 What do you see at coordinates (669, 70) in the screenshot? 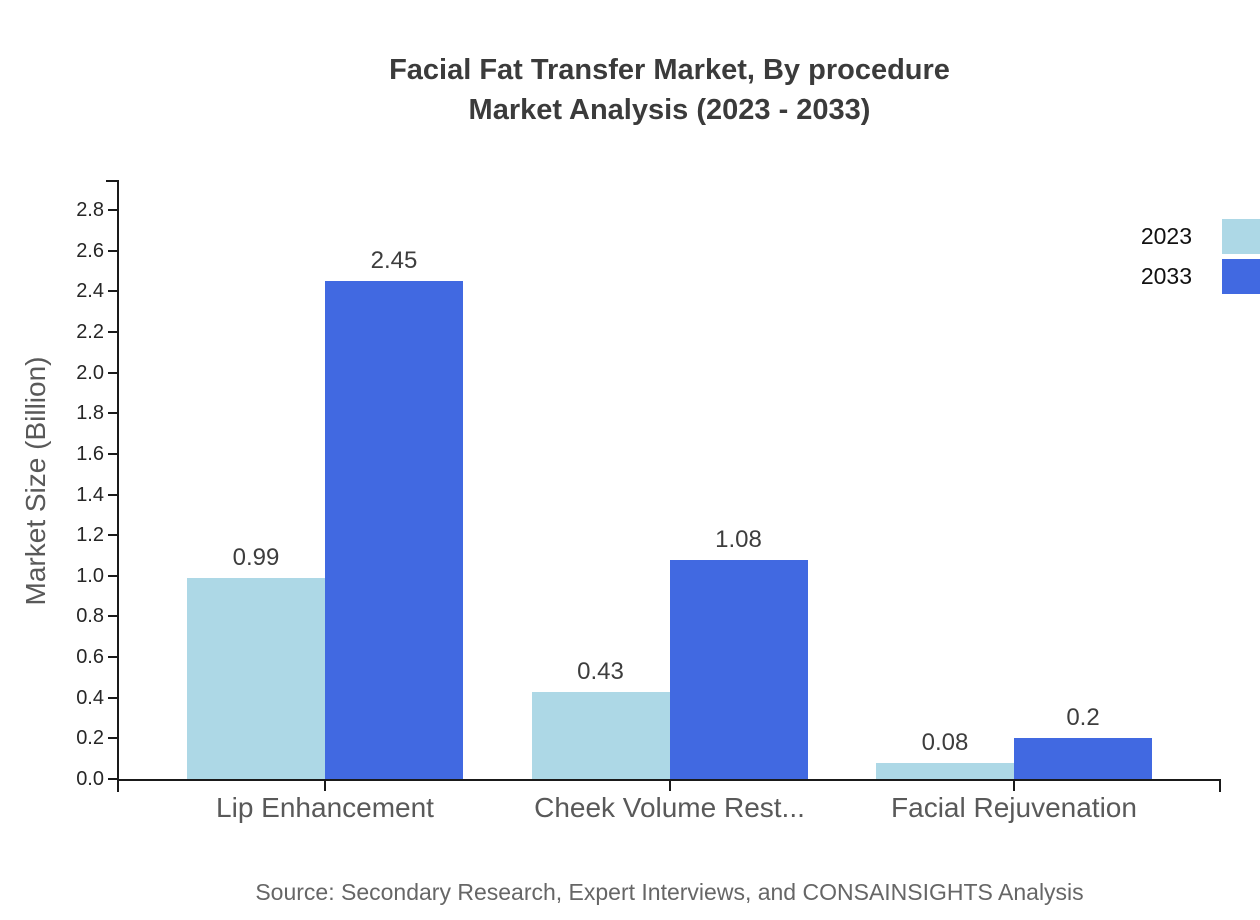
I see `chart-title-line1: Facial Fat Transfer Market, By procedure` at bounding box center [669, 70].